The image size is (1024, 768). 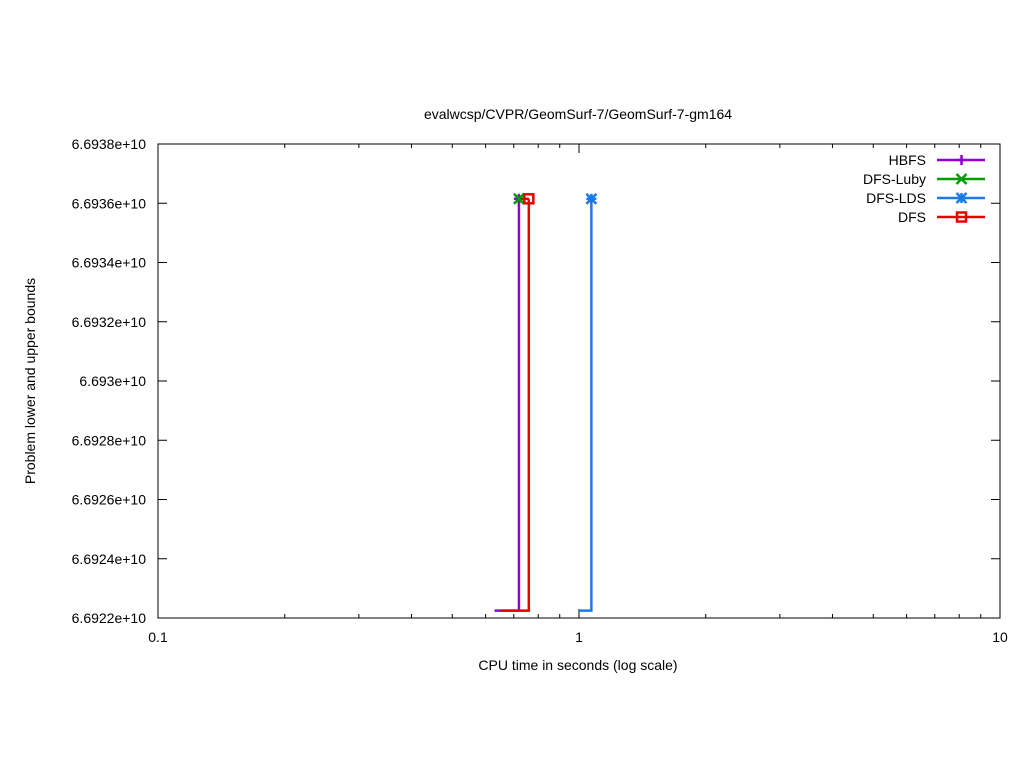 I want to click on x-tick-label: 0.1, so click(x=158, y=637).